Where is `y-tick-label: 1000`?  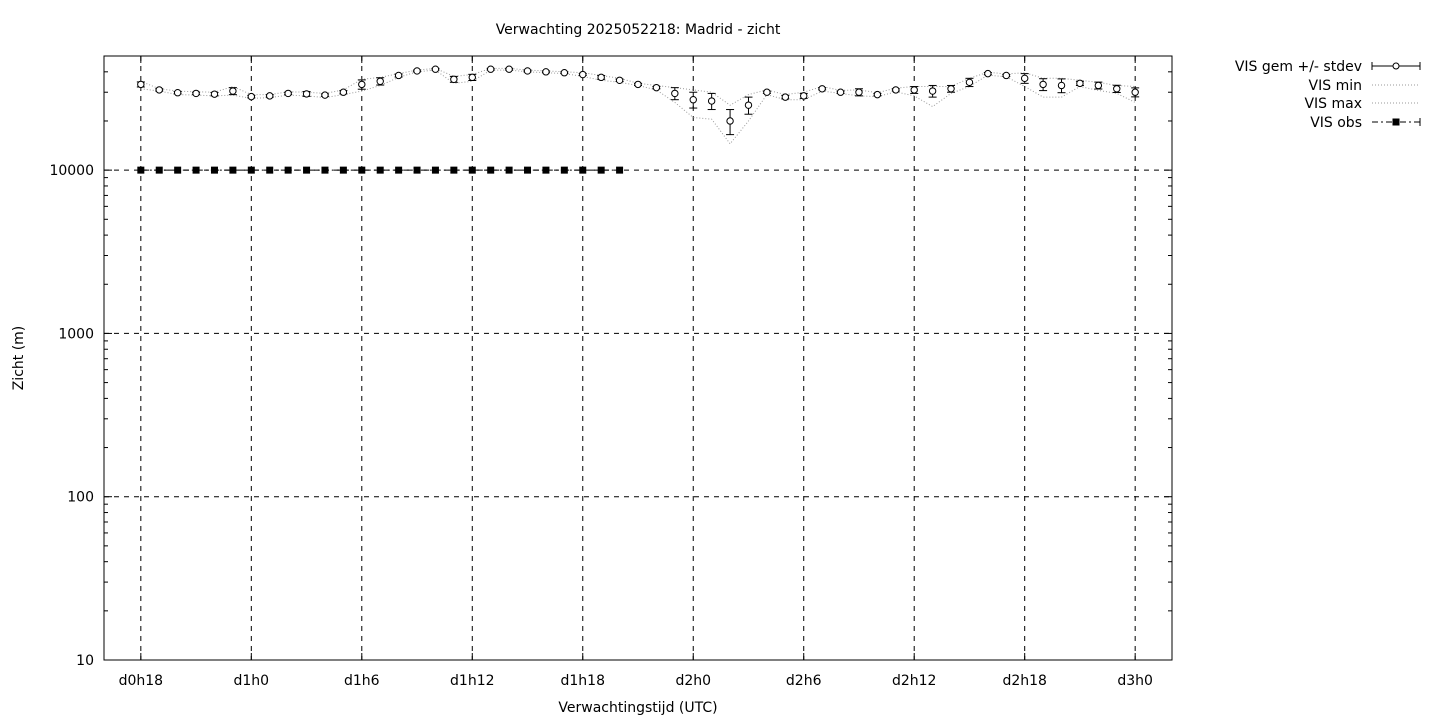 y-tick-label: 1000 is located at coordinates (76, 334).